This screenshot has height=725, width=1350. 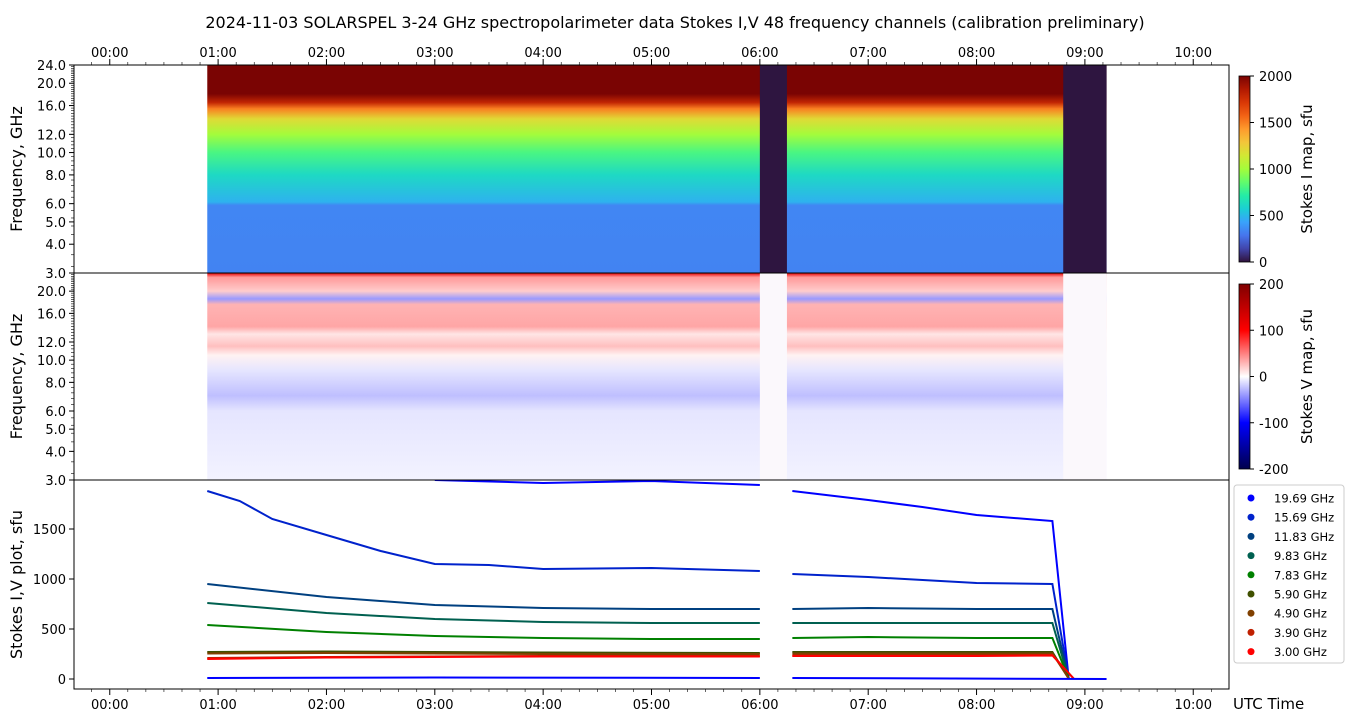 What do you see at coordinates (62, 680) in the screenshot?
I see `y-tick-label: 0` at bounding box center [62, 680].